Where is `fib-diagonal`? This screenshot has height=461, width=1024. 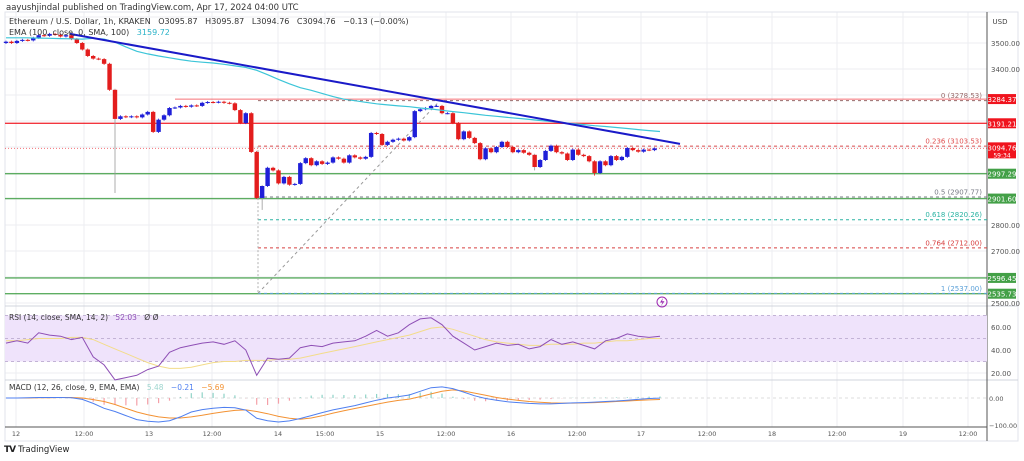
fib-diagonal is located at coordinates (349, 197).